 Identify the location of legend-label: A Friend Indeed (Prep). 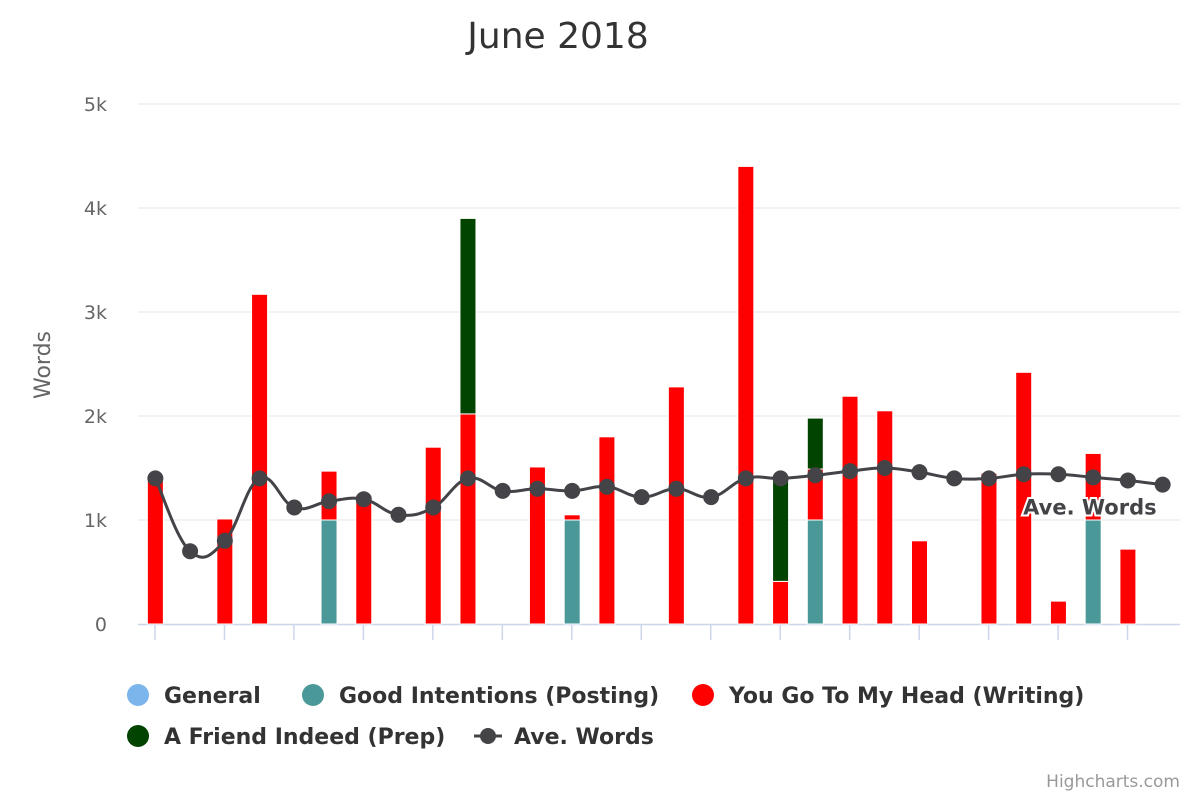
(304, 737).